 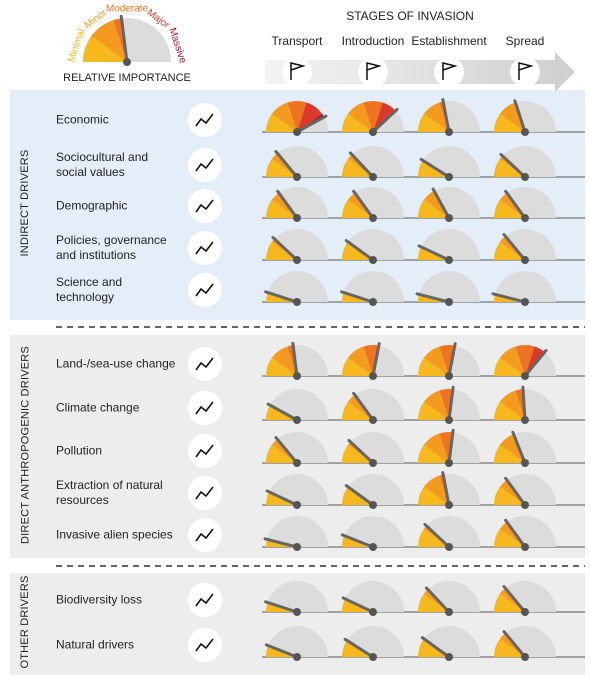 What do you see at coordinates (79, 450) in the screenshot?
I see `driver-label: Pollution` at bounding box center [79, 450].